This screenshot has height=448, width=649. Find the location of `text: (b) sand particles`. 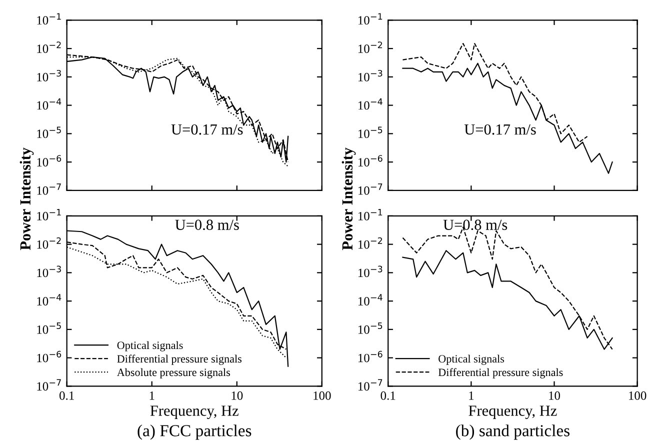

text: (b) sand particles is located at coordinates (513, 432).